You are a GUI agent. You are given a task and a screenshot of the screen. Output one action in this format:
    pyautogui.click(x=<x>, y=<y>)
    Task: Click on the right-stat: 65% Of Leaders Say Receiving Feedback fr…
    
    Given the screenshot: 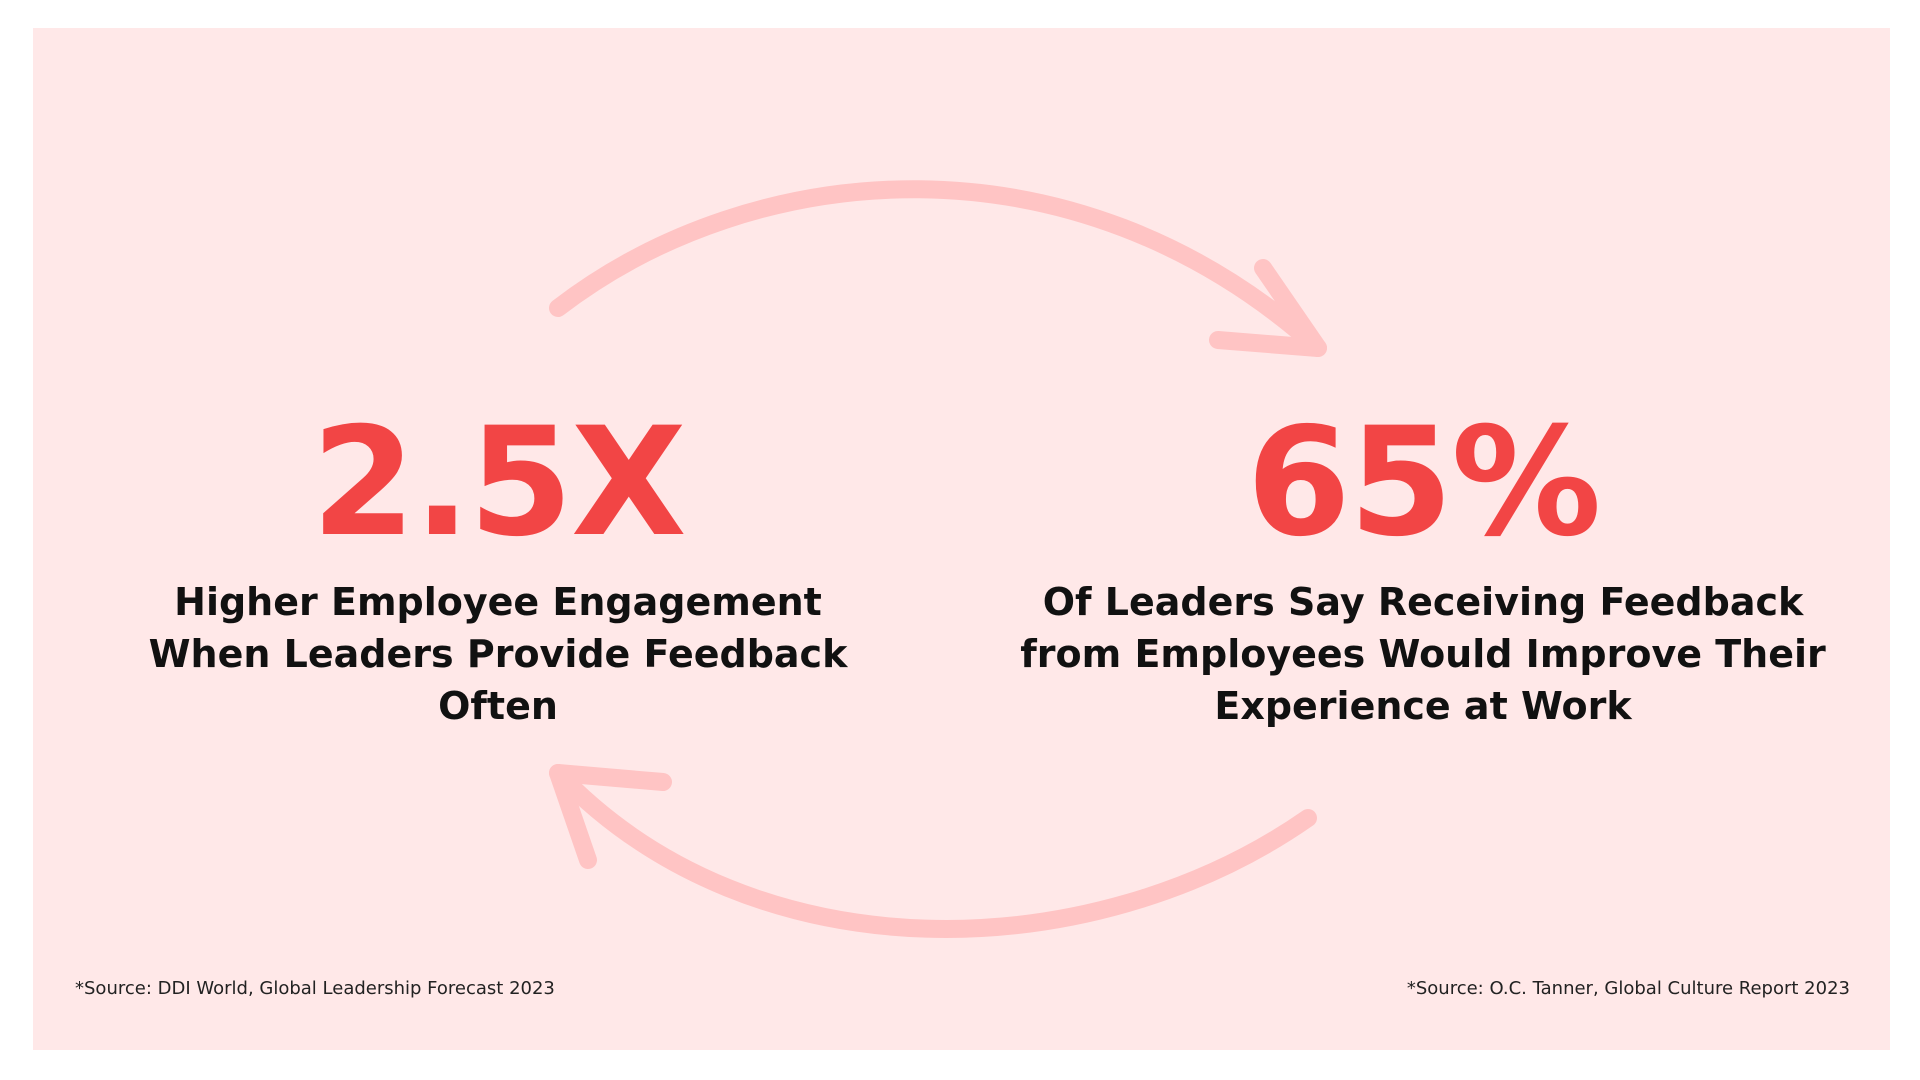 What is the action you would take?
    pyautogui.click(x=1423, y=570)
    